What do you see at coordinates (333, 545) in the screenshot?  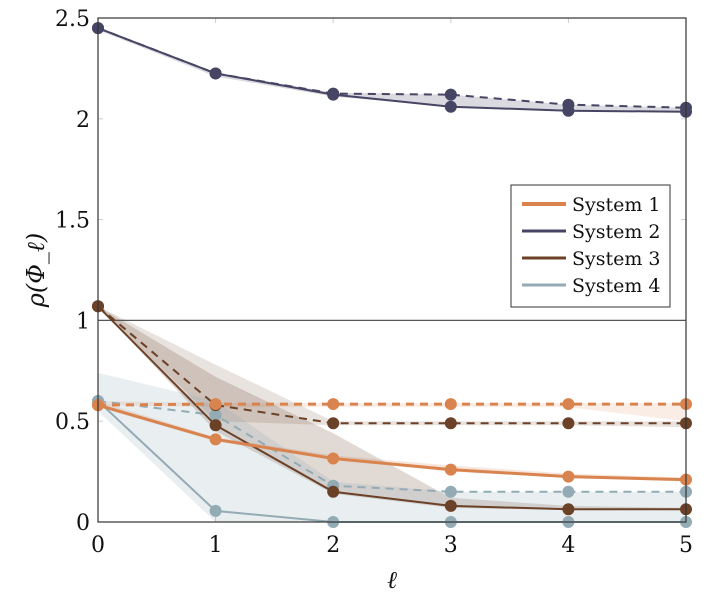 I see `x-tick-label: 2` at bounding box center [333, 545].